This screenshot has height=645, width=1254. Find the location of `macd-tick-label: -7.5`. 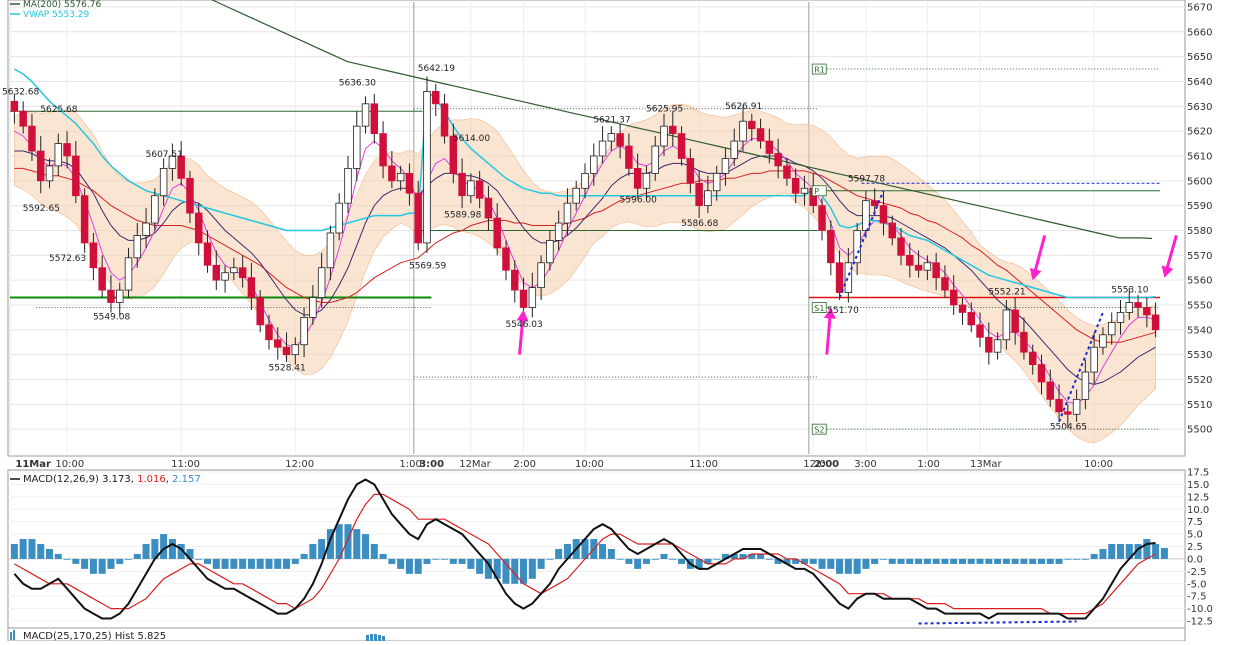

macd-tick-label: -7.5 is located at coordinates (1197, 597).